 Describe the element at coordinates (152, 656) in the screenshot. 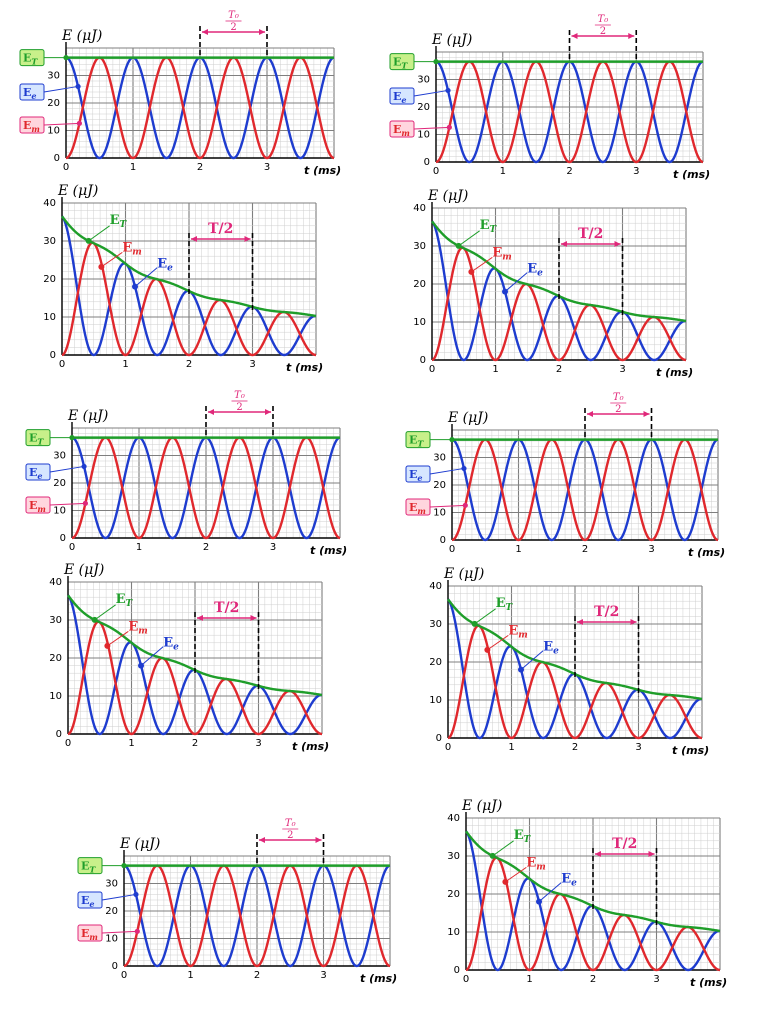

I see `electric-energy-pointer` at that location.